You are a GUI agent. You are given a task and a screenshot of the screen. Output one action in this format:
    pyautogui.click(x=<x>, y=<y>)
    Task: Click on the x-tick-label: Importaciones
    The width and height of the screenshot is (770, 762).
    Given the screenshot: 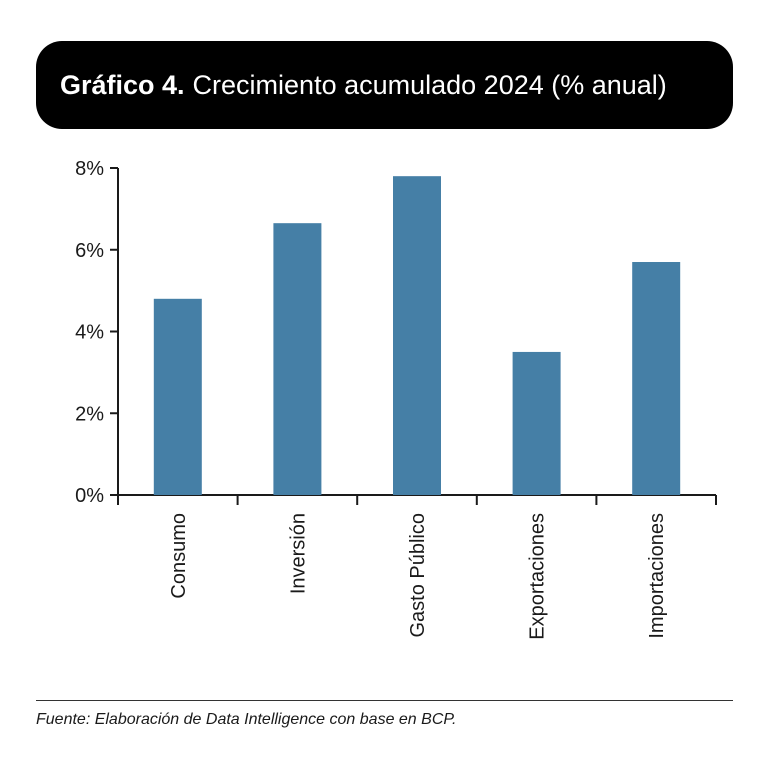 What is the action you would take?
    pyautogui.click(x=657, y=576)
    